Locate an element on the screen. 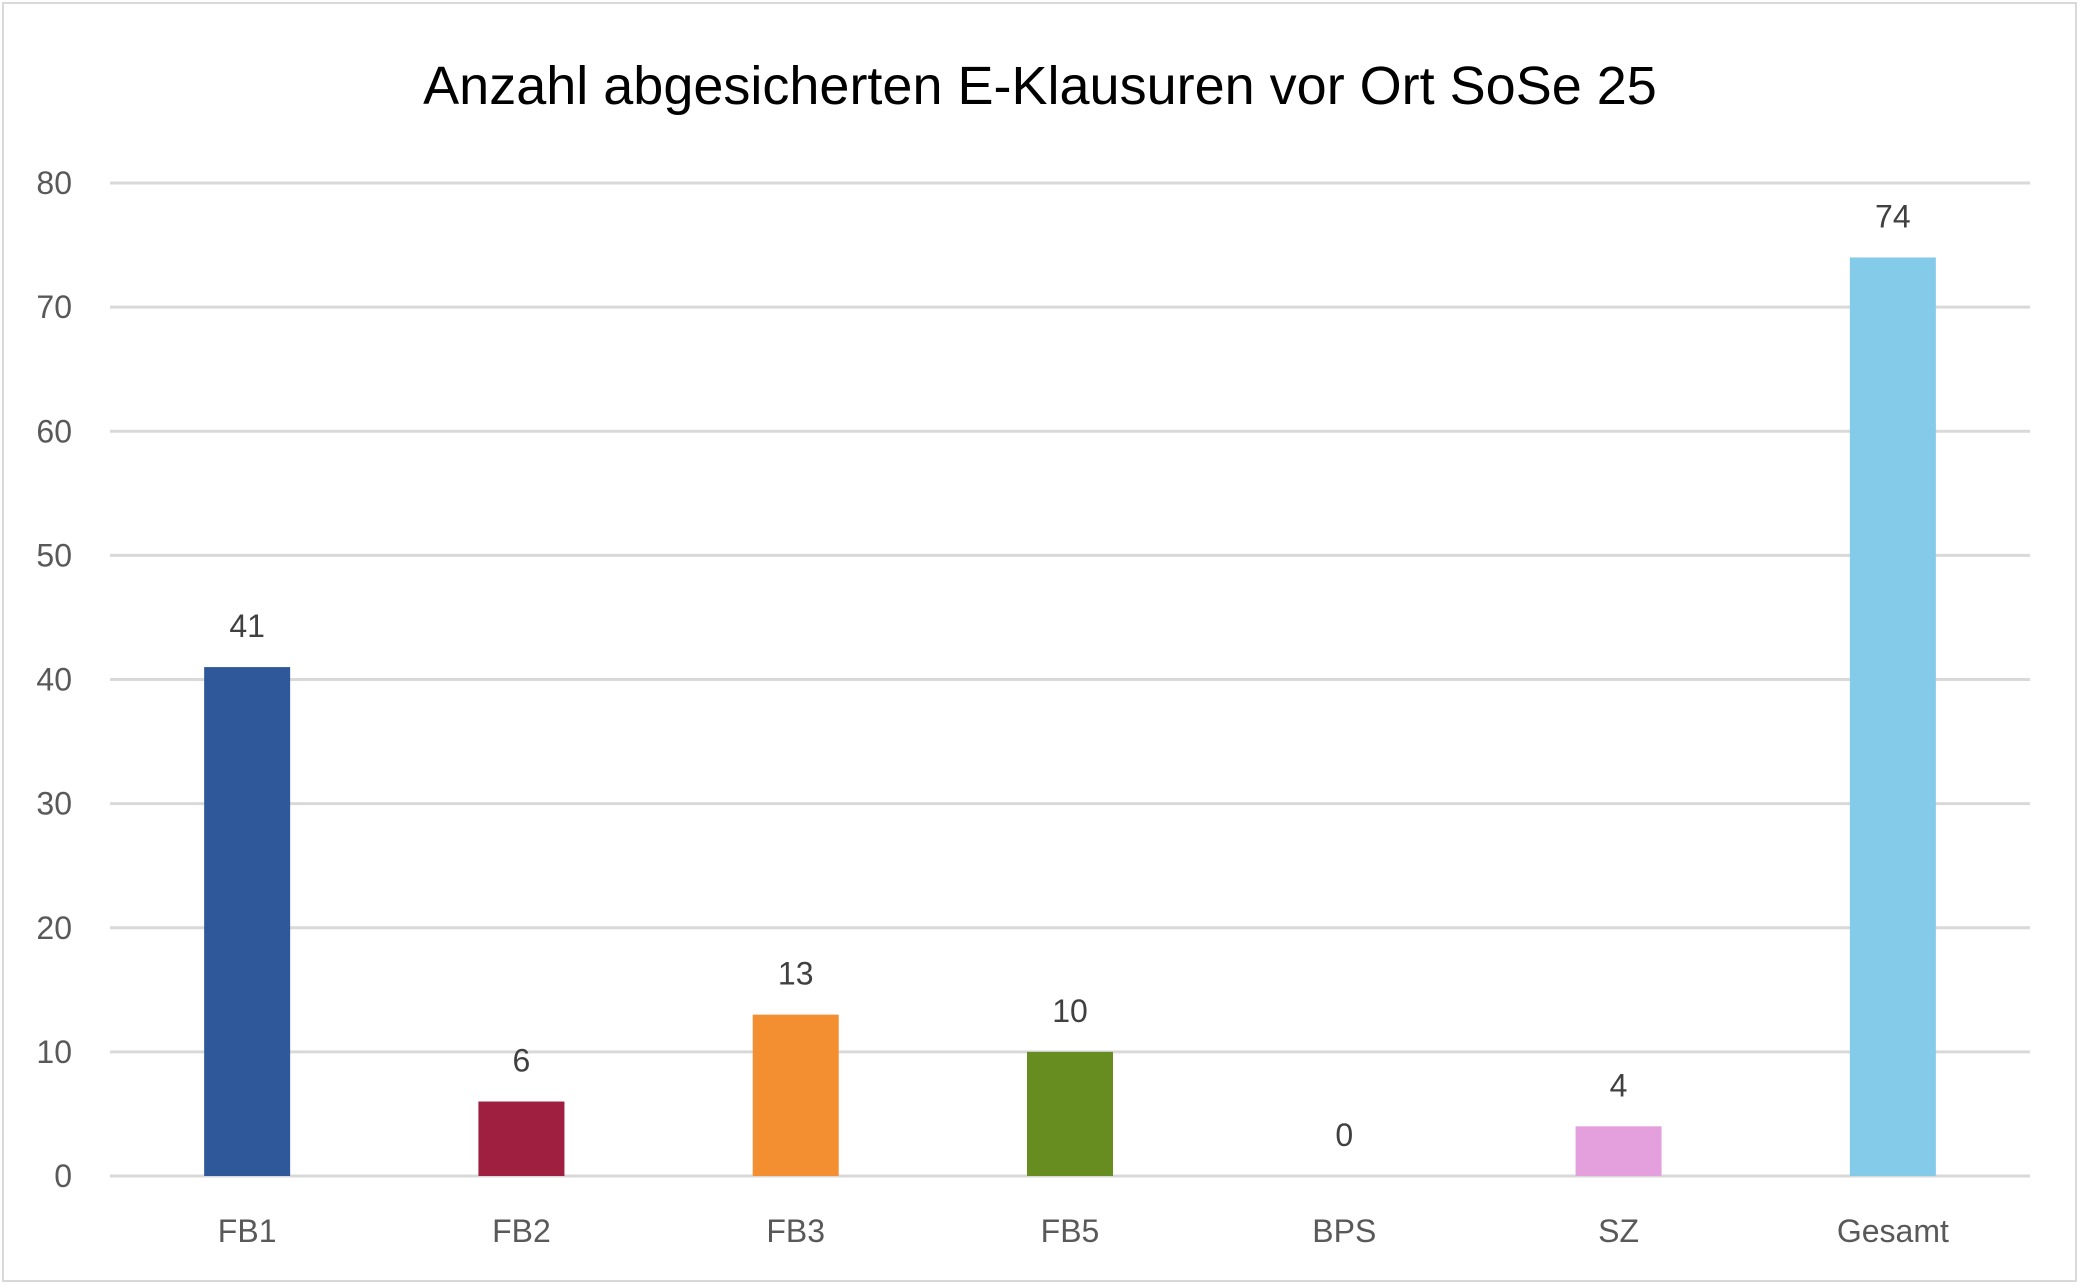  x-tick-label: FB3 is located at coordinates (795, 1231).